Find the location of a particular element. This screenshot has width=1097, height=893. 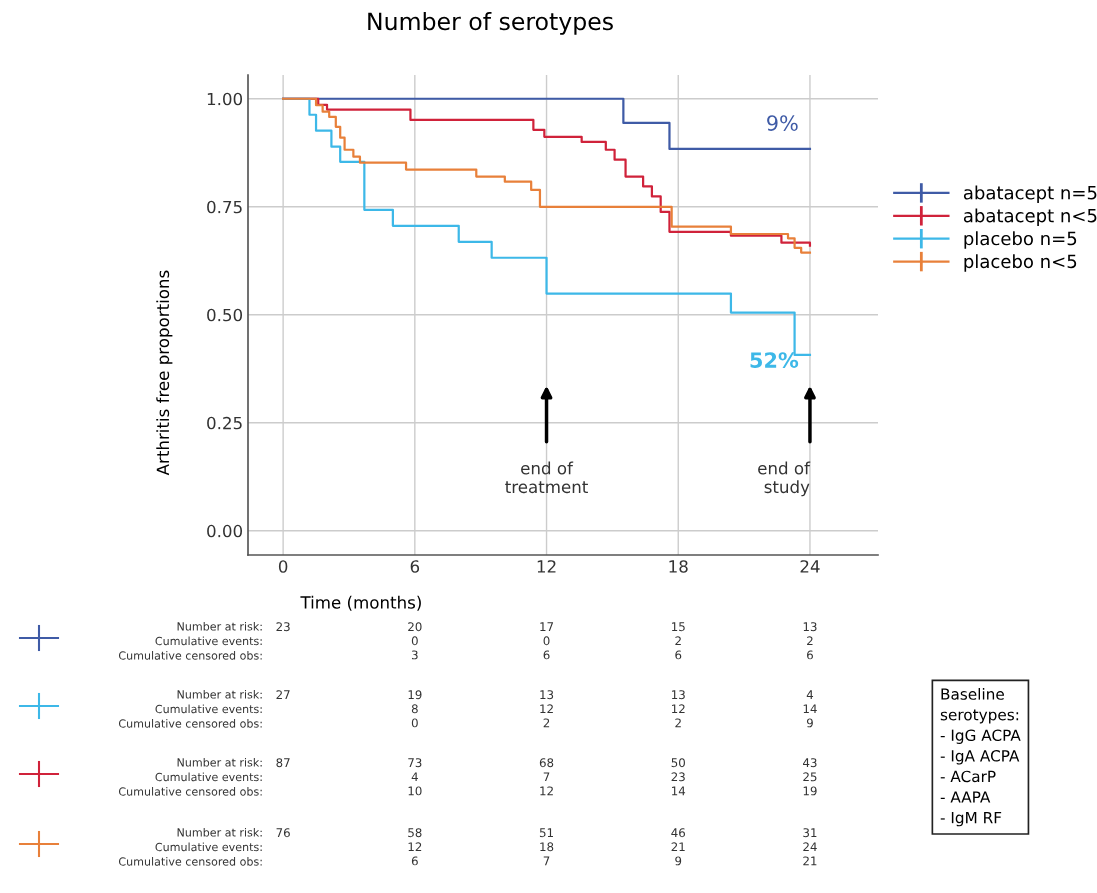

text: 76 is located at coordinates (283, 833).